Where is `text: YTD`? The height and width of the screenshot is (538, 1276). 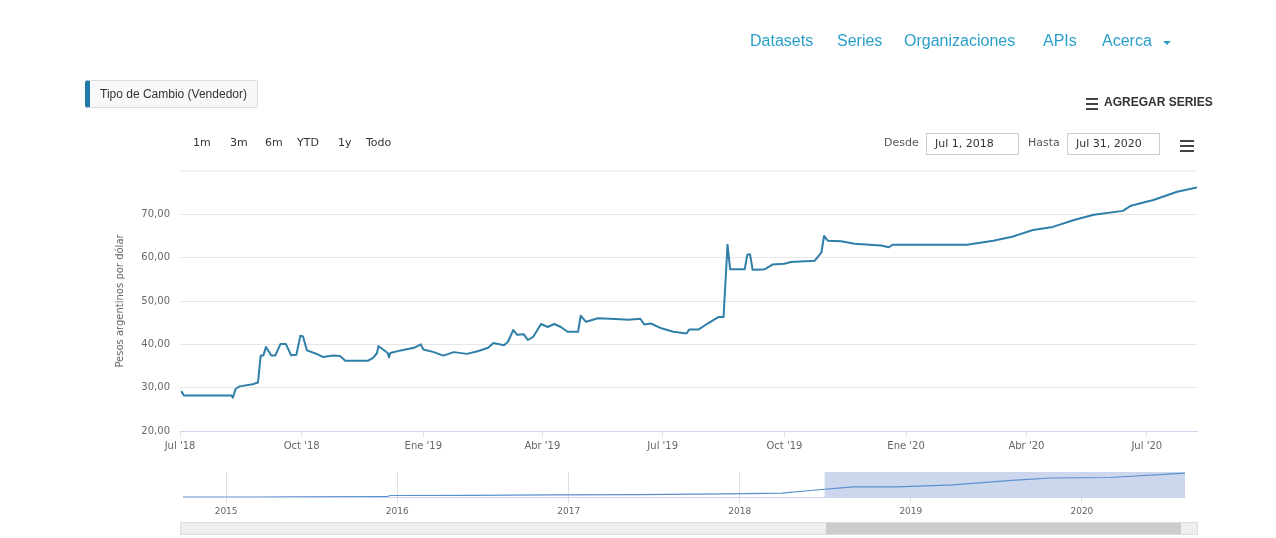
text: YTD is located at coordinates (308, 142).